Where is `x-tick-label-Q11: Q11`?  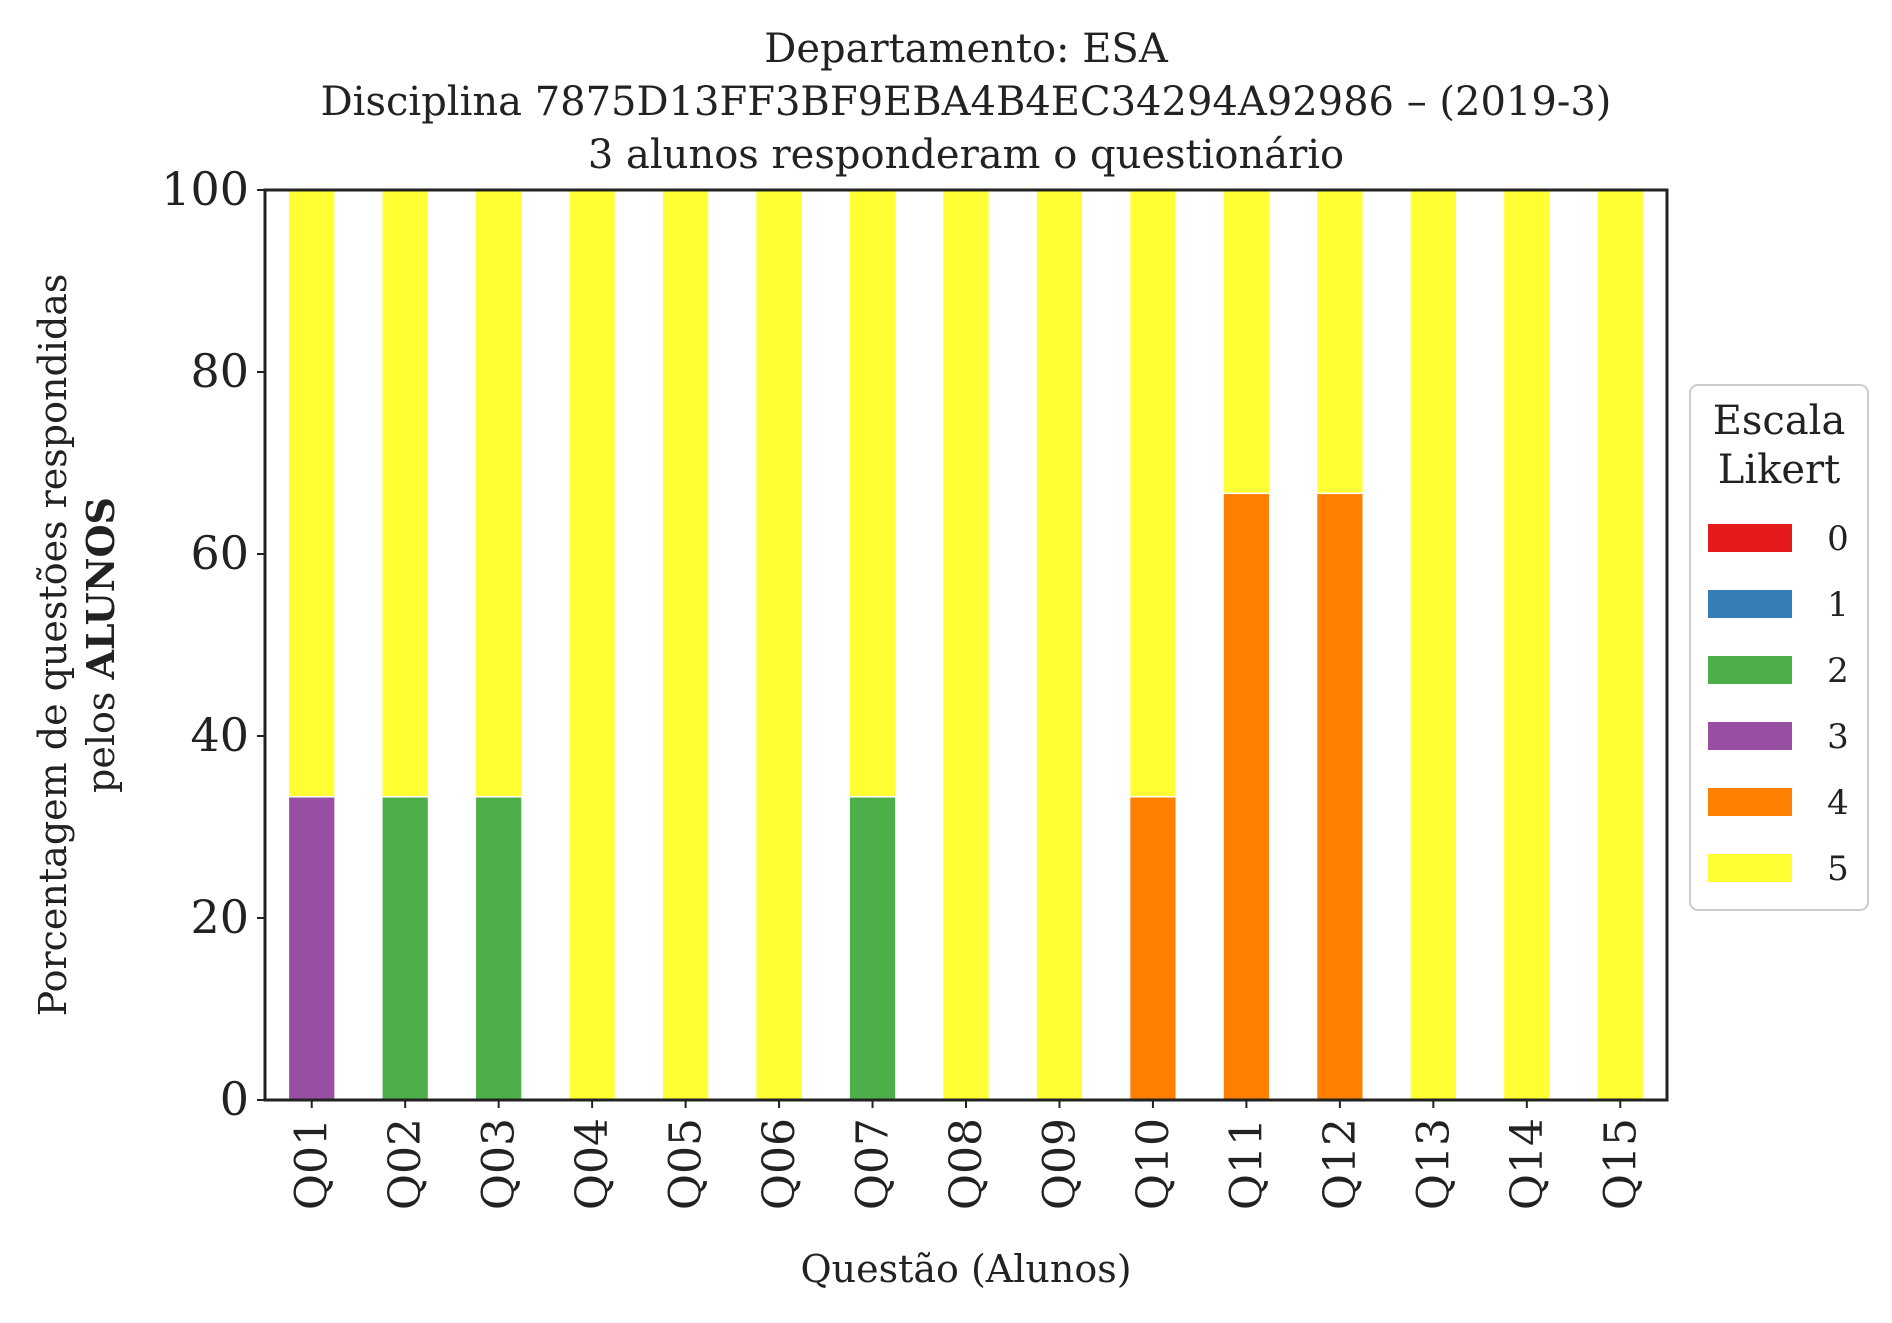
x-tick-label-Q11: Q11 is located at coordinates (1246, 1164).